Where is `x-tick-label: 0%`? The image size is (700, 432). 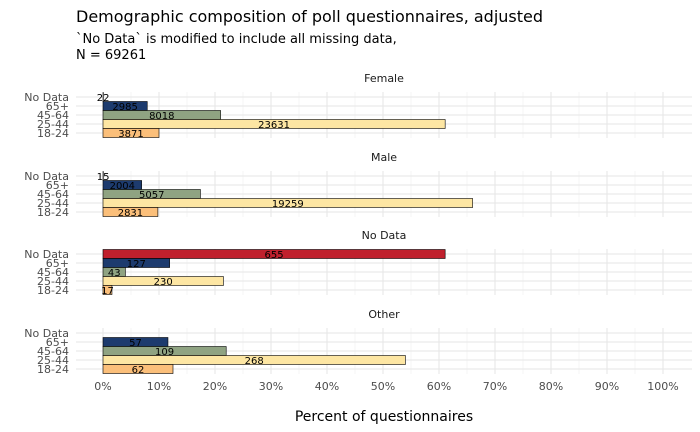
x-tick-label: 0% is located at coordinates (102, 386).